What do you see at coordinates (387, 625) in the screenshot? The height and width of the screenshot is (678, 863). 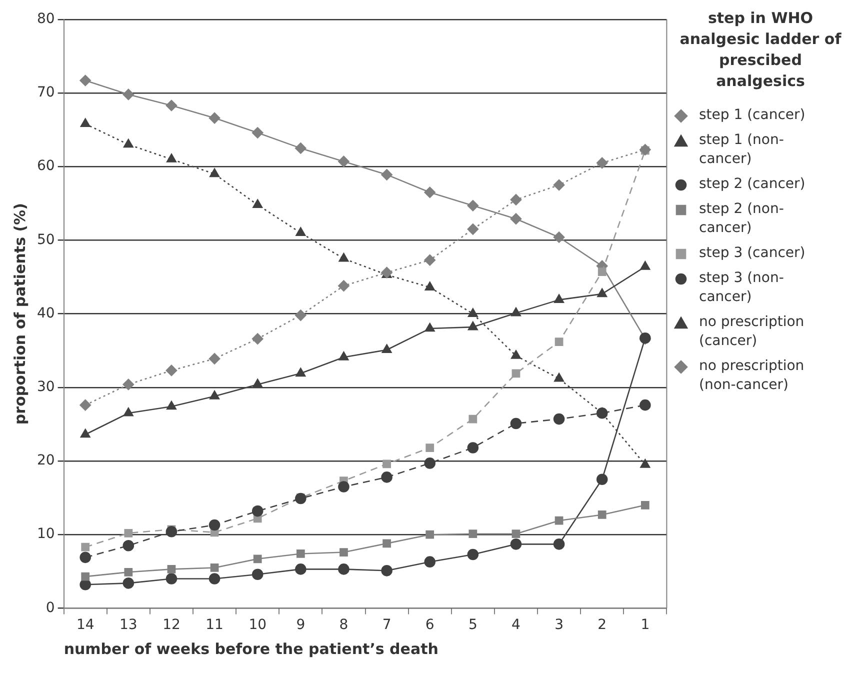 I see `x-tick-label: 7` at bounding box center [387, 625].